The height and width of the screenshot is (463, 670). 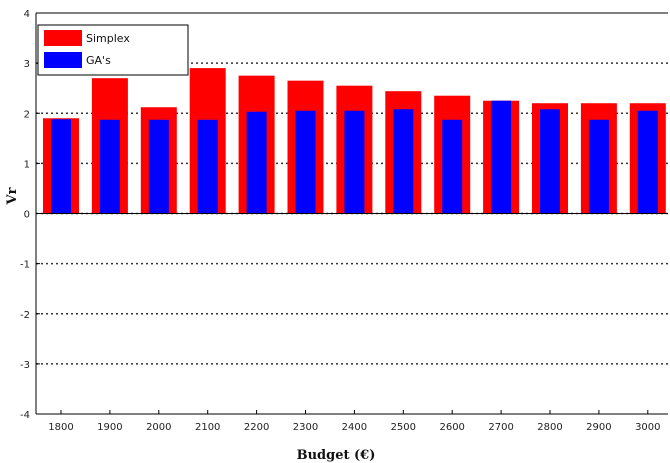 What do you see at coordinates (27, 64) in the screenshot?
I see `y-tick-label: 3` at bounding box center [27, 64].